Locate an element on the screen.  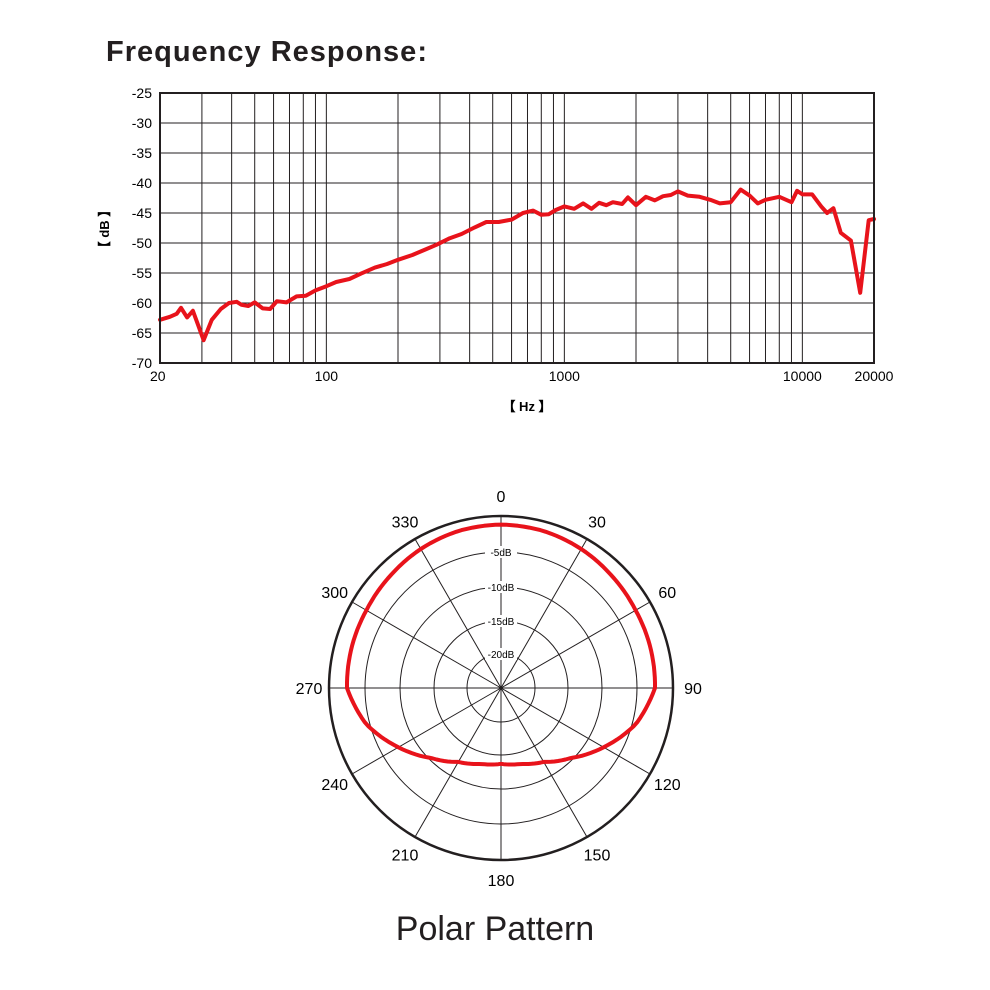
polar-pattern-title: Polar Pattern is located at coordinates (495, 929).